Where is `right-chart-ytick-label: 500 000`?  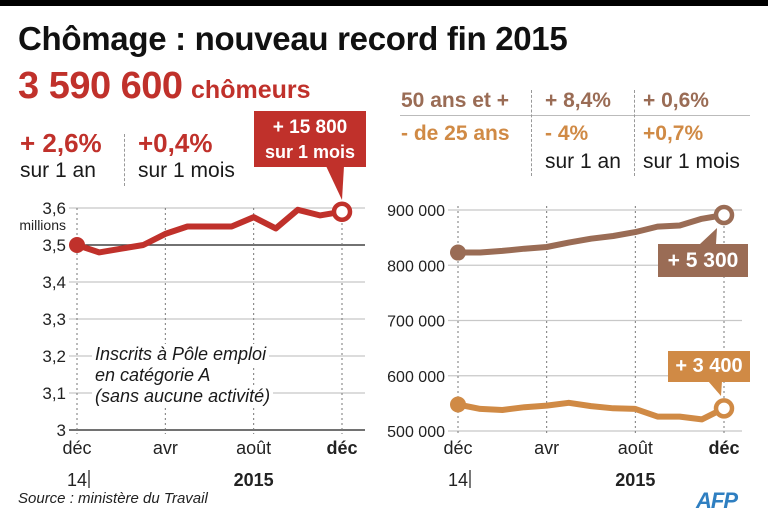
right-chart-ytick-label: 500 000 is located at coordinates (416, 432).